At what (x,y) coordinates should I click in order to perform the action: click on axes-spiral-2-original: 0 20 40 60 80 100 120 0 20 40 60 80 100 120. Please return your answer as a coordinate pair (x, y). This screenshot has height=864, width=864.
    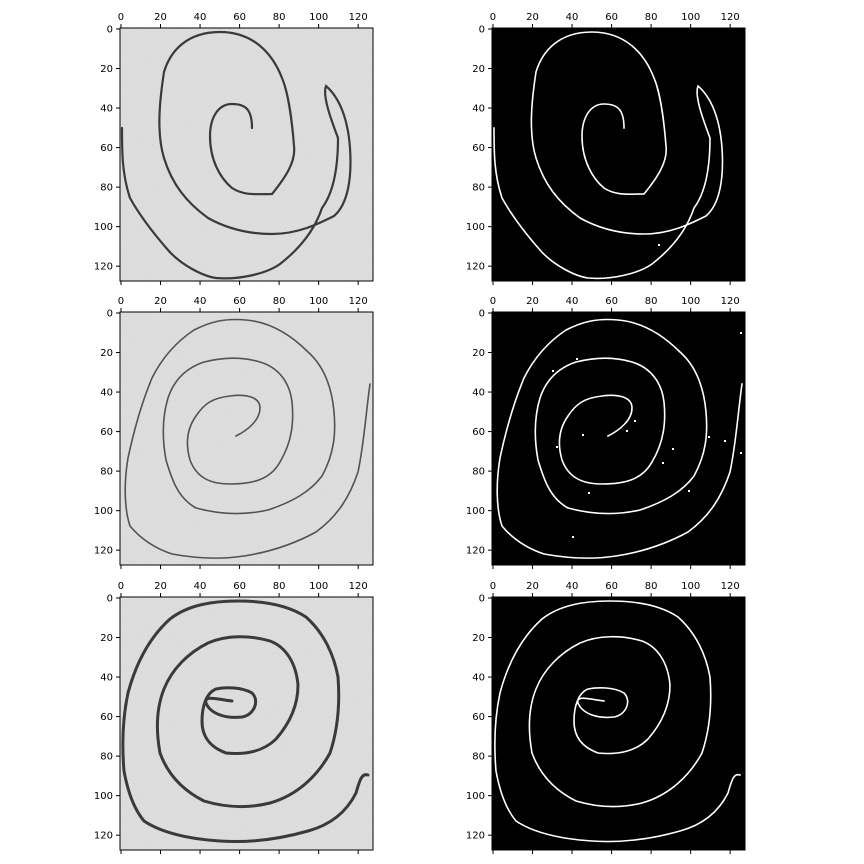
    Looking at the image, I should click on (234, 432).